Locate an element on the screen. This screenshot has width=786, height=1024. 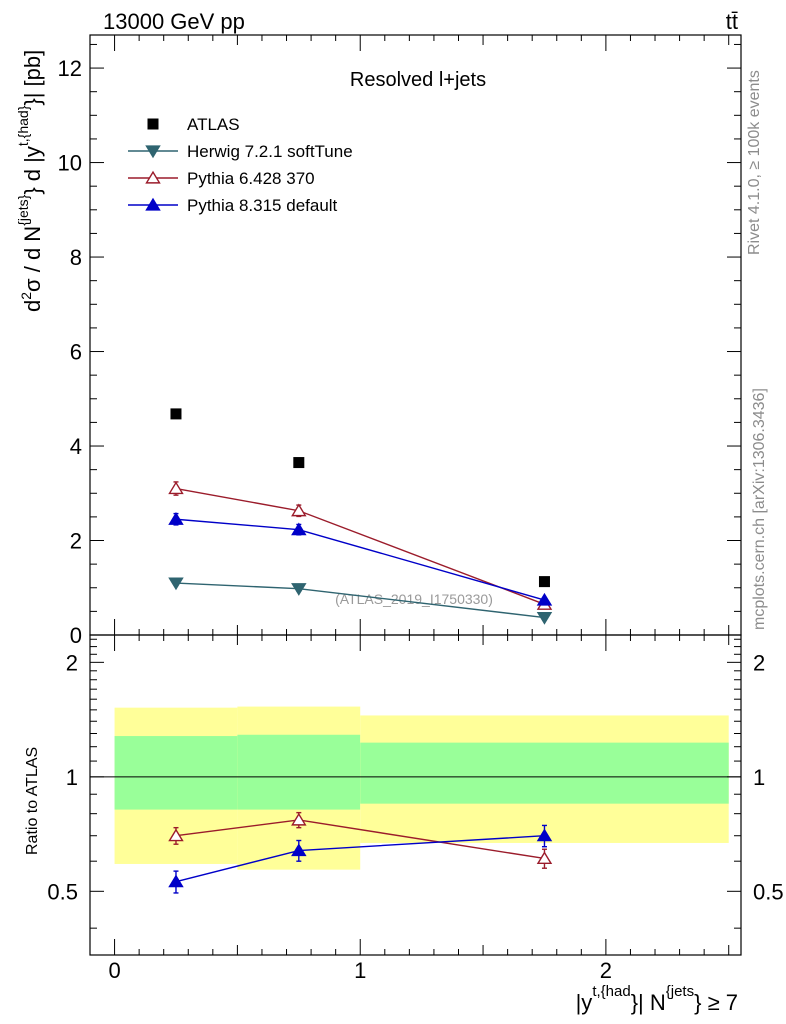
series-herwig-7-2-1-softtune is located at coordinates (360, 601).